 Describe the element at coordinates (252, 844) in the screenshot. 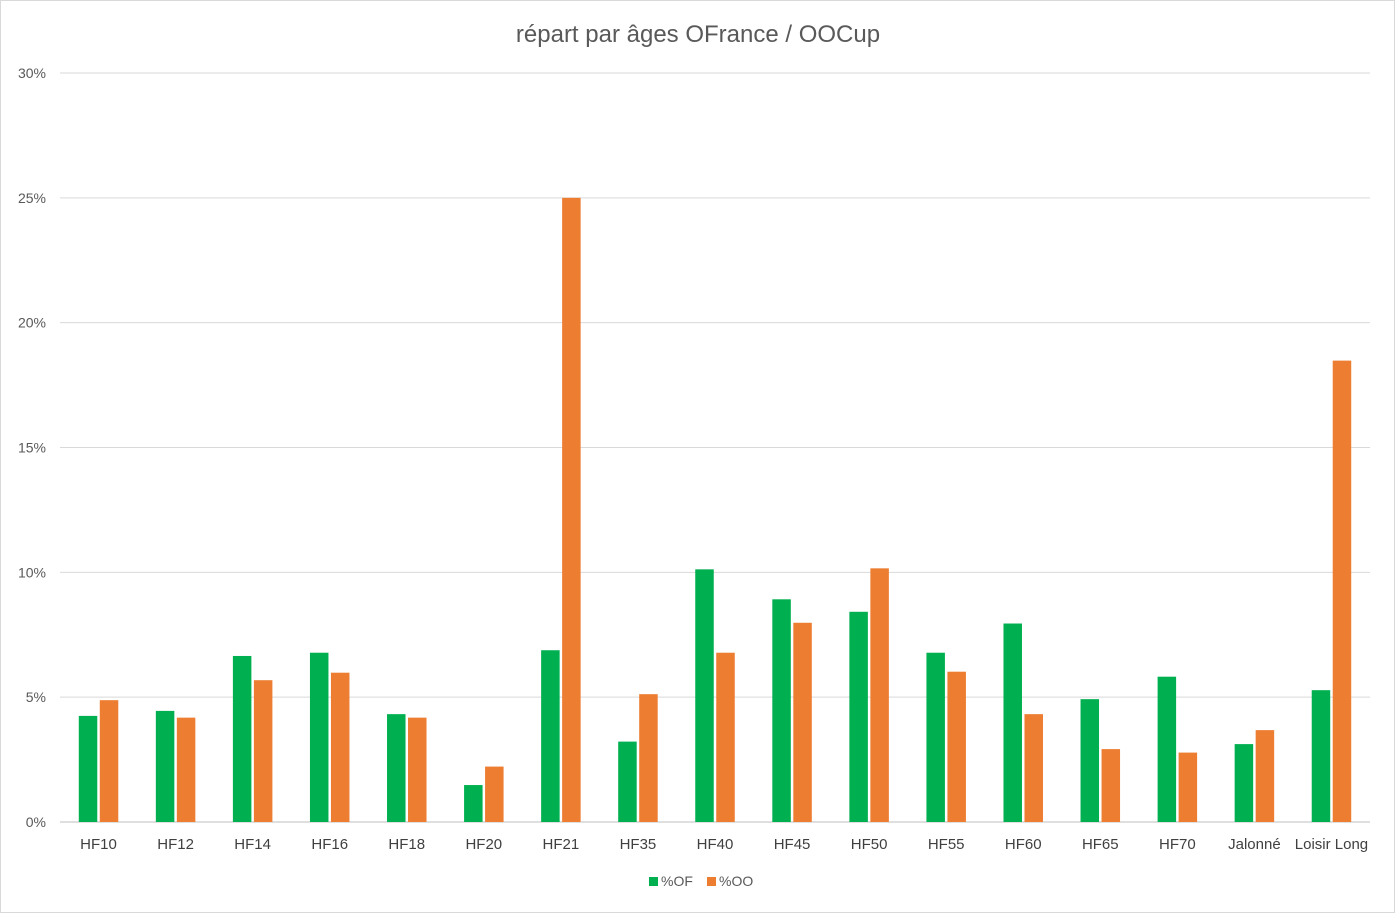

I see `x-category-label: HF14` at that location.